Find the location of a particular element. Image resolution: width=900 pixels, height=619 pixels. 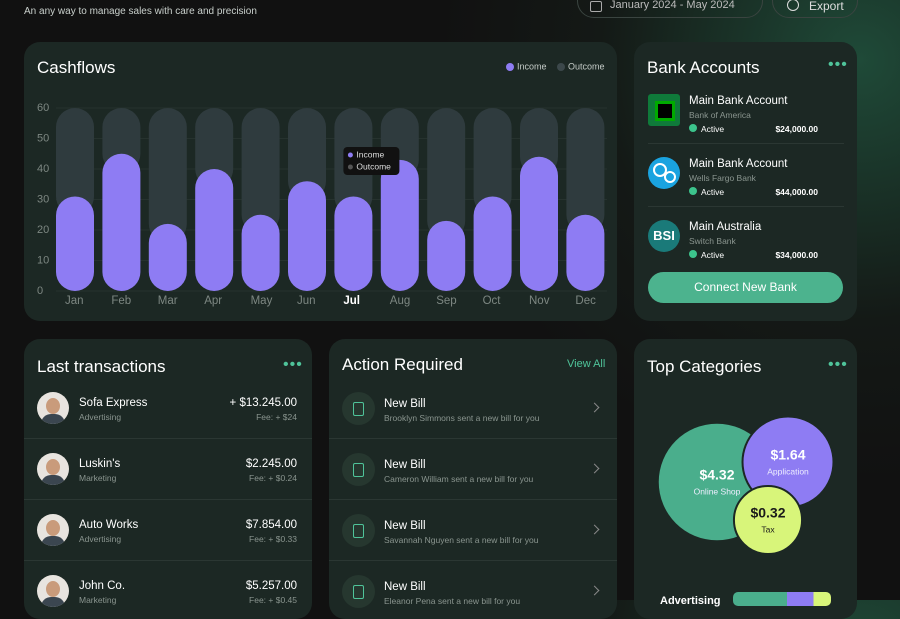

bubble-value: $1.64 is located at coordinates (787, 455).